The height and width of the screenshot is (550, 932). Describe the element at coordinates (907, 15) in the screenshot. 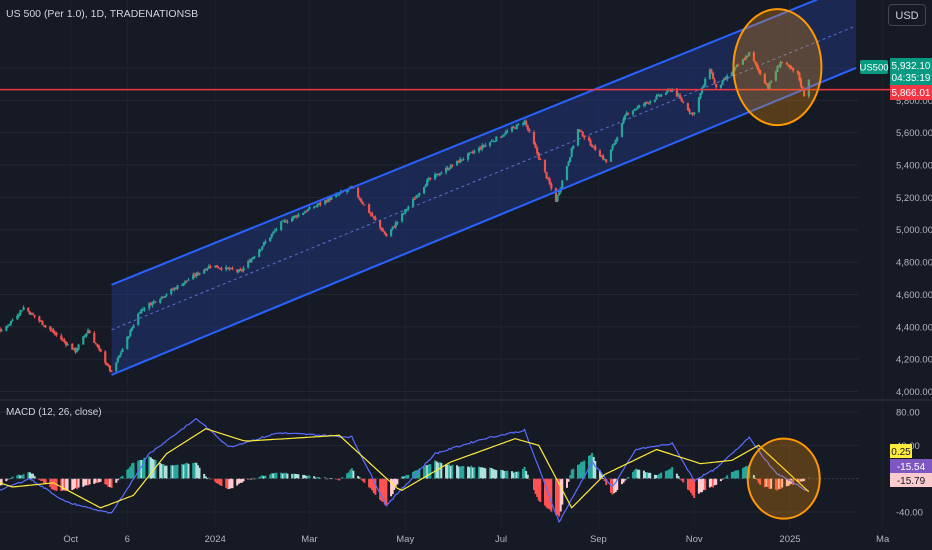

I see `currency-button: USD` at that location.